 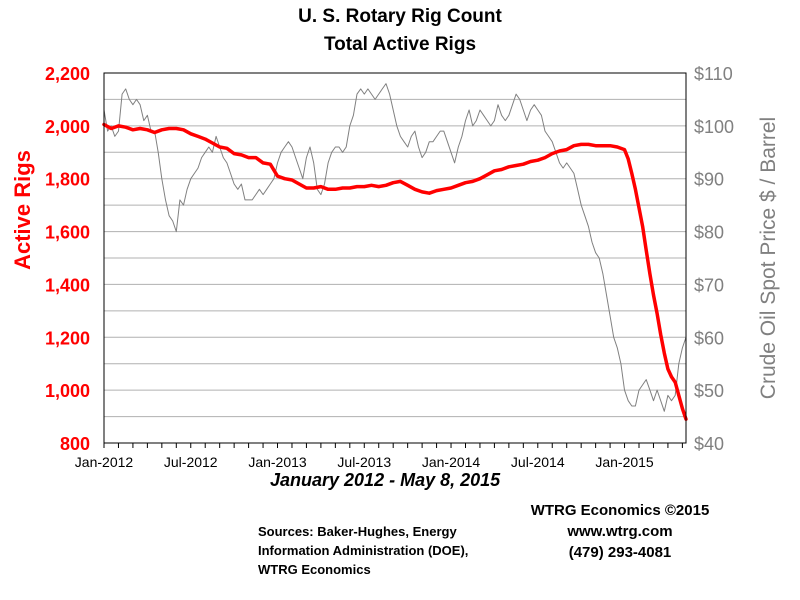 What do you see at coordinates (67, 233) in the screenshot?
I see `left-y-tick-label: 1,600` at bounding box center [67, 233].